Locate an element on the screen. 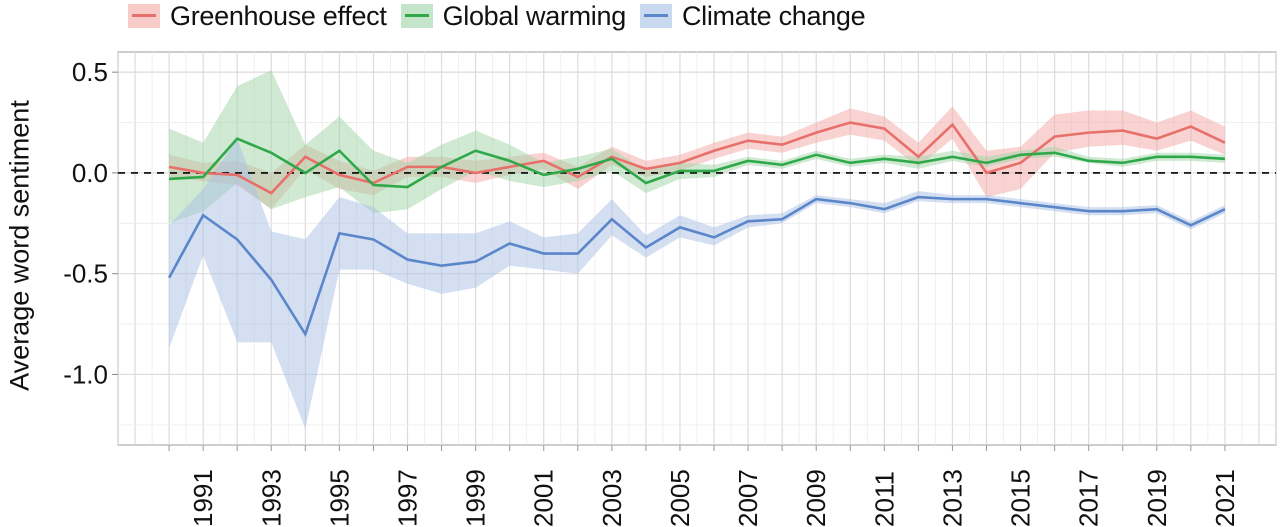 The width and height of the screenshot is (1280, 527). x-tick-label: 1995 is located at coordinates (339, 498).